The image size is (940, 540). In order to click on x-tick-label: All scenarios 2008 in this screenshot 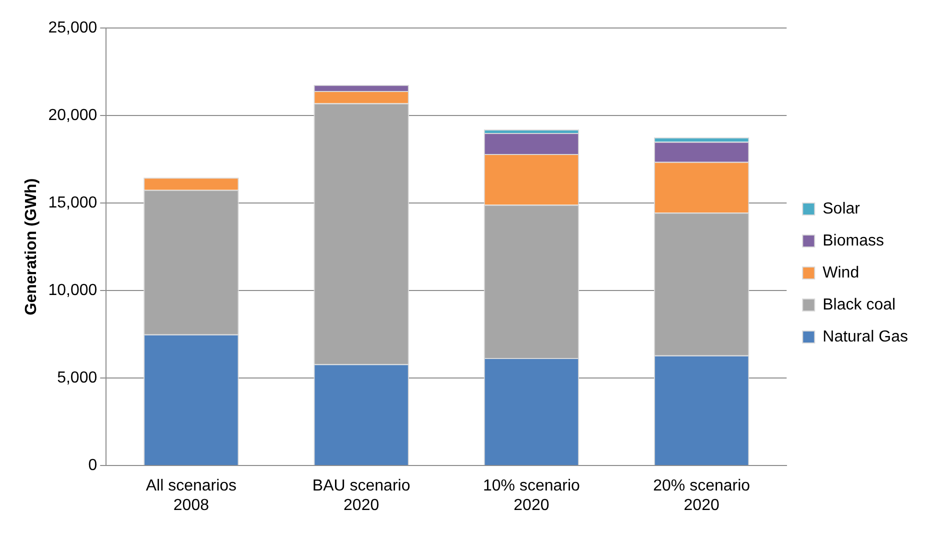, I will do `click(191, 496)`.